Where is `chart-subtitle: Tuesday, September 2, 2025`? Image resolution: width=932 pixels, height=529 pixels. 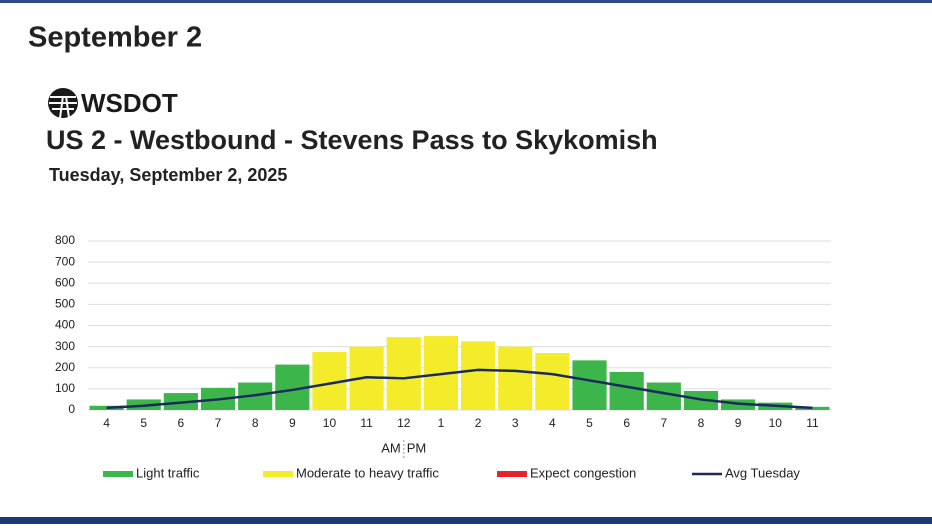
chart-subtitle: Tuesday, September 2, 2025 is located at coordinates (168, 175).